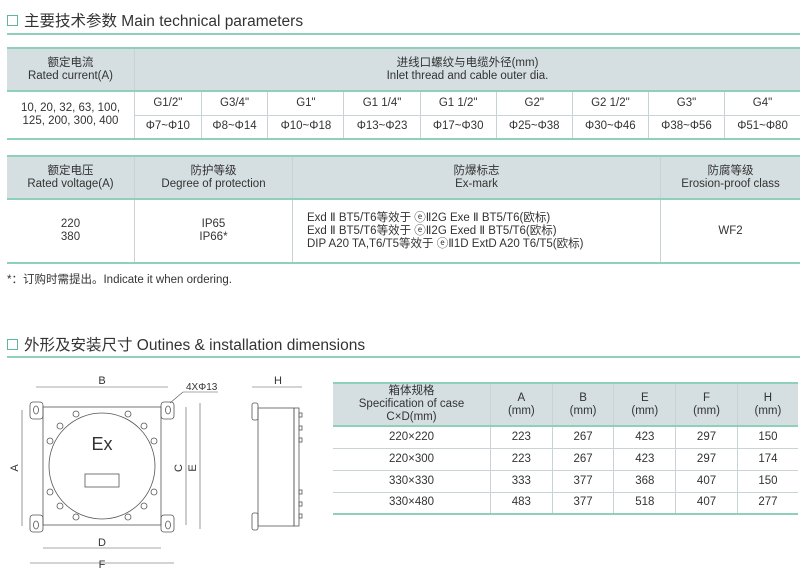 The image size is (800, 570). Describe the element at coordinates (119, 280) in the screenshot. I see `order-note: *：订购时需提出。Indicate it when ordering.` at that location.